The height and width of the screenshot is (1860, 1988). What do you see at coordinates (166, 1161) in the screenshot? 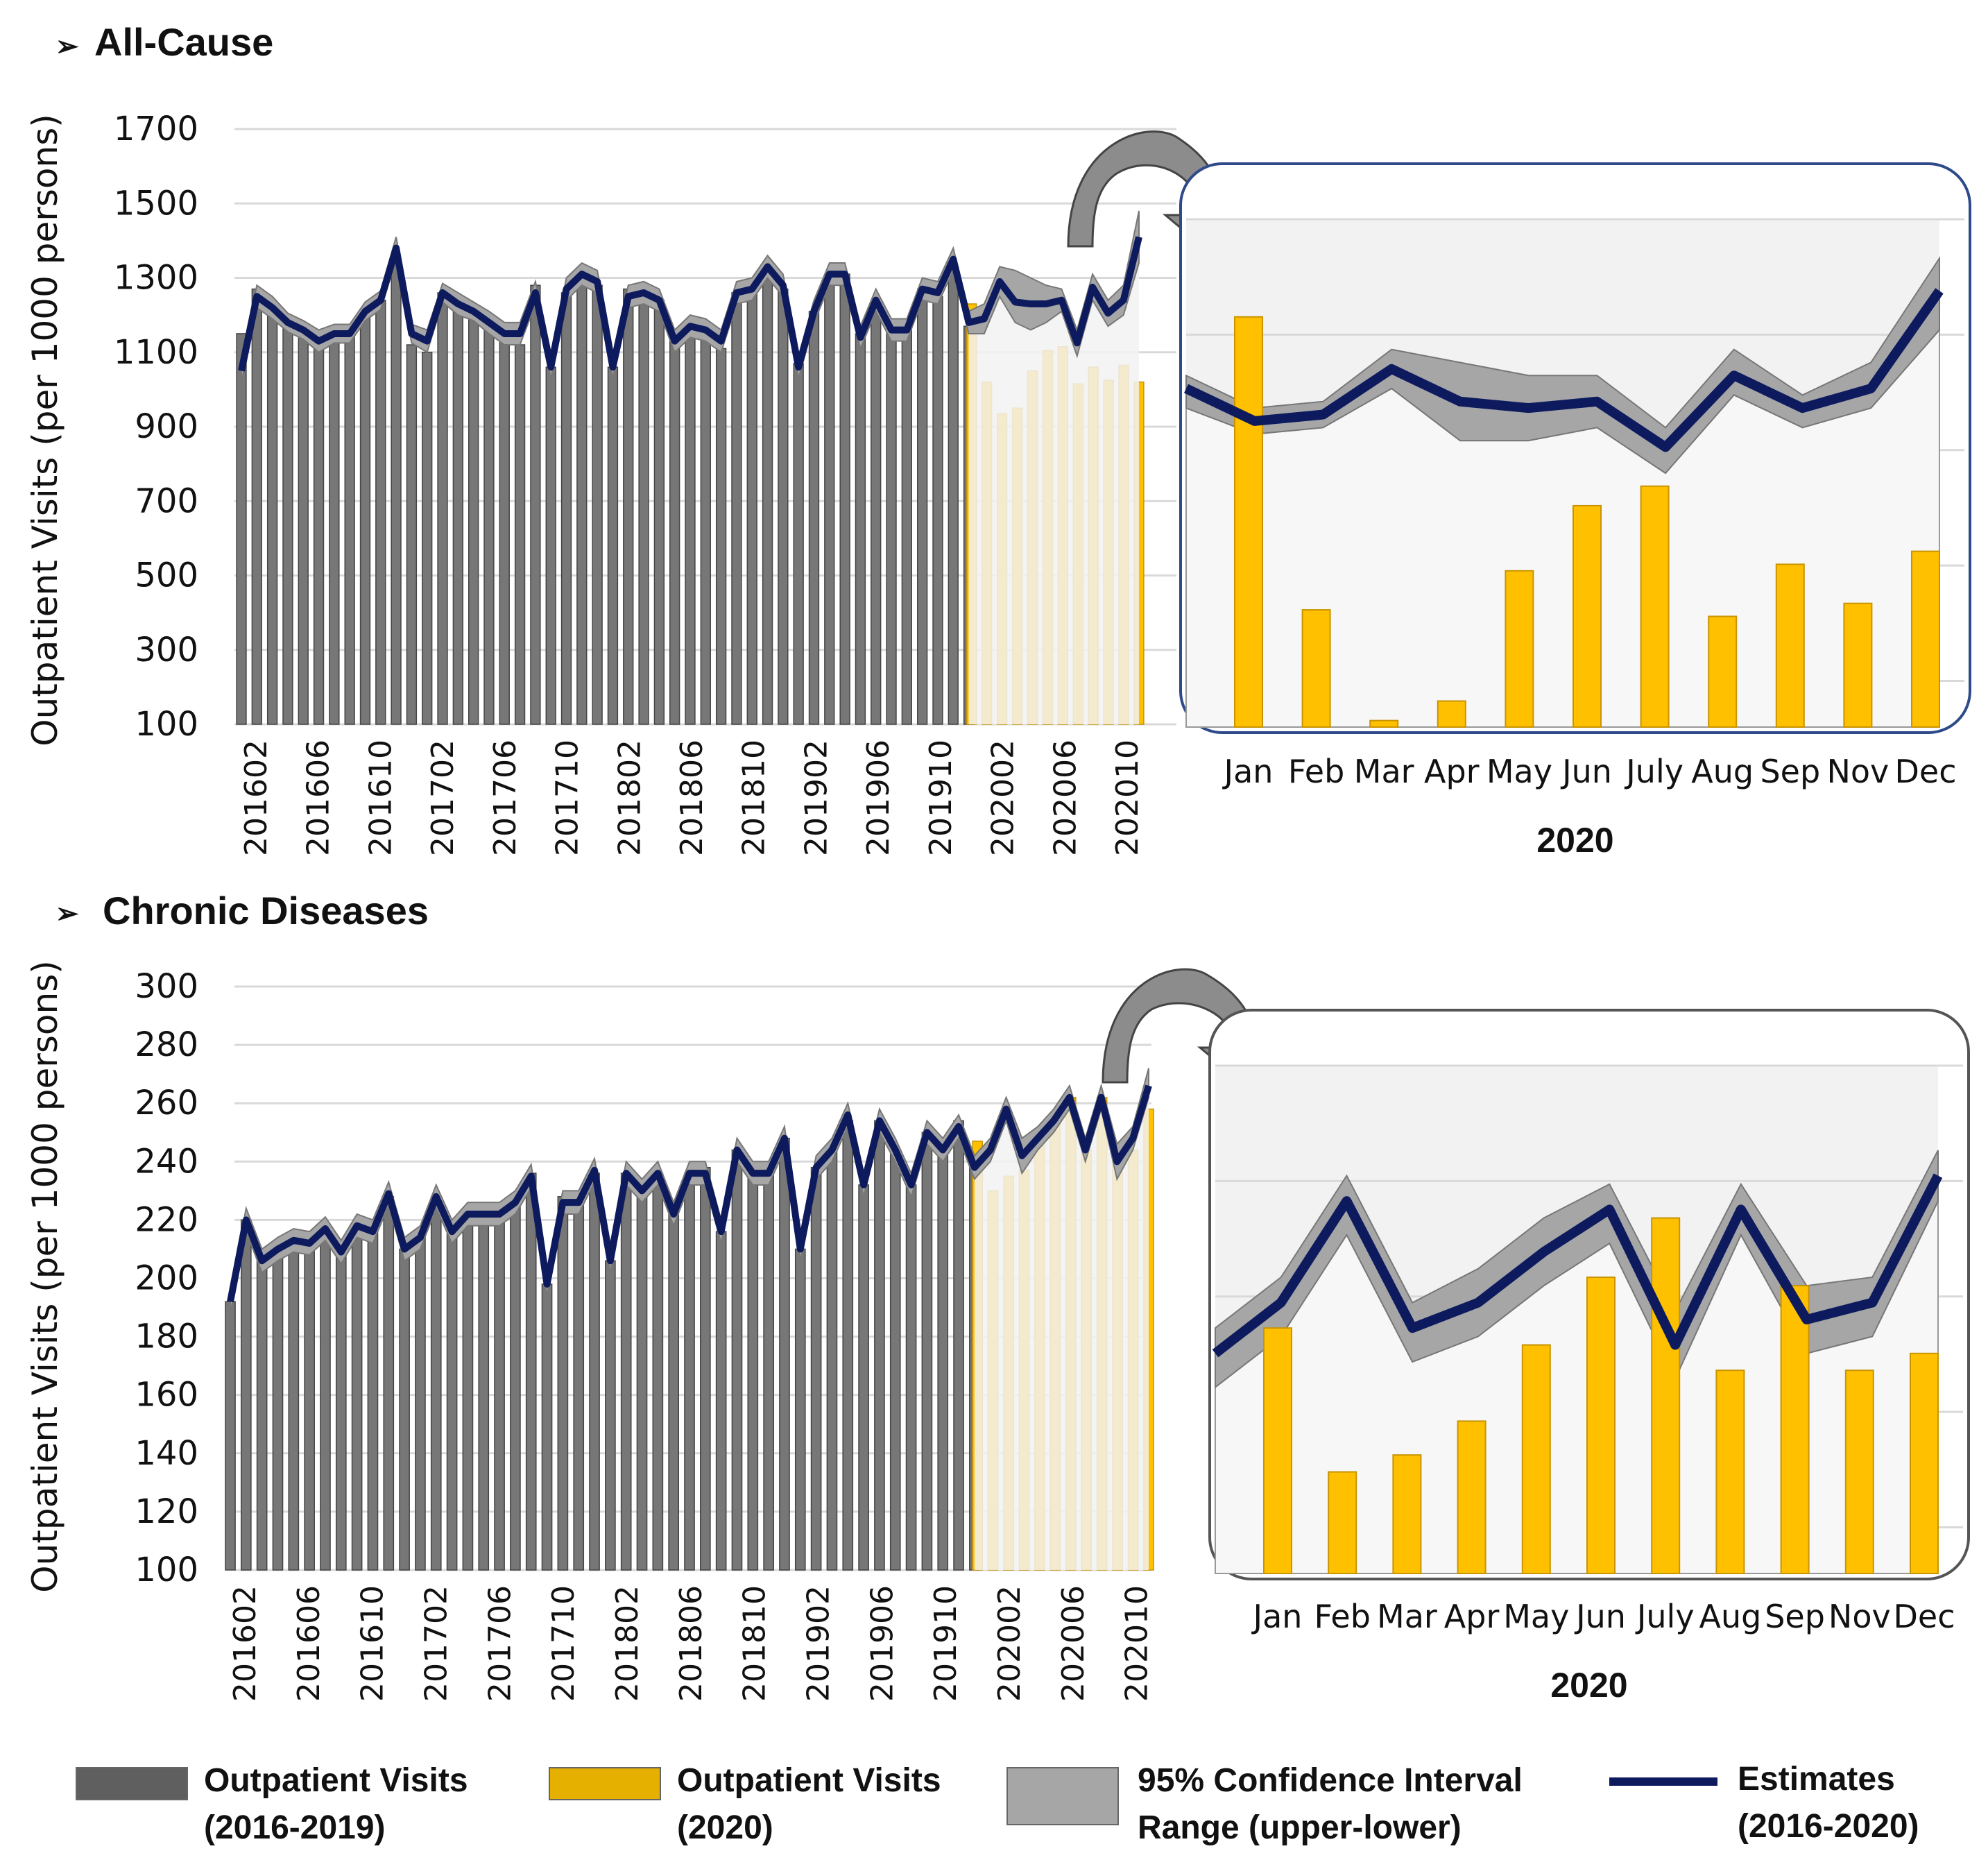
I see `y-tick-label: 240` at bounding box center [166, 1161].